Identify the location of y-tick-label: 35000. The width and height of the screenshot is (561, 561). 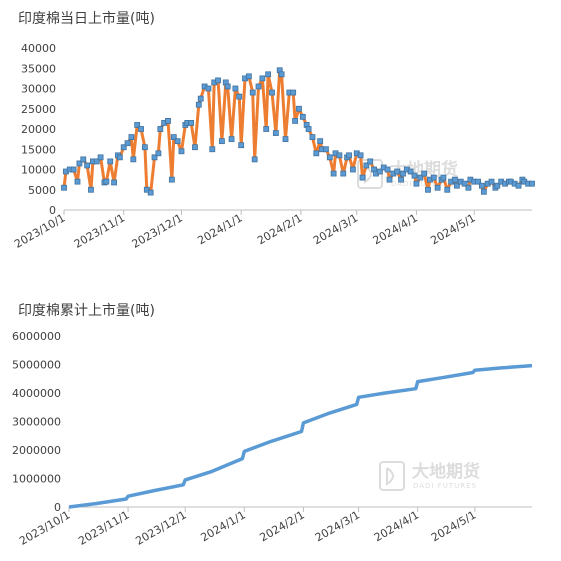
(38, 68).